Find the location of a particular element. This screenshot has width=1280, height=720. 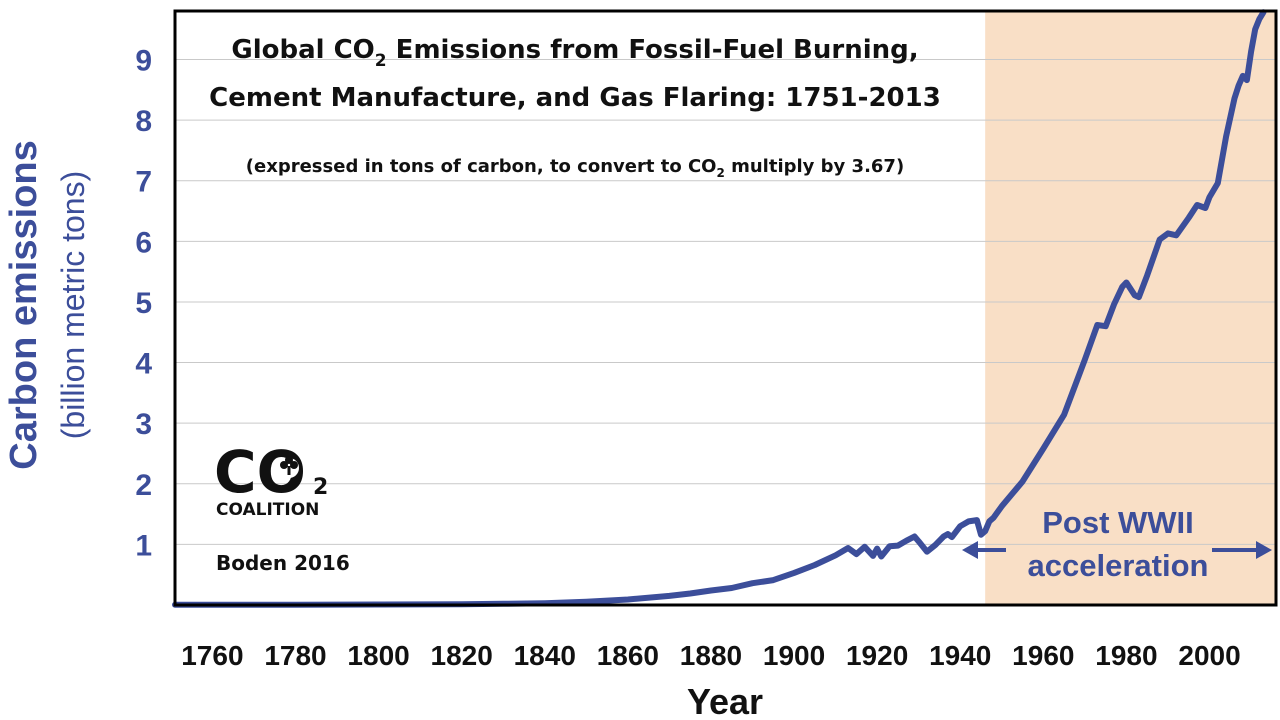

y-tick-1: 1 is located at coordinates (143, 545).